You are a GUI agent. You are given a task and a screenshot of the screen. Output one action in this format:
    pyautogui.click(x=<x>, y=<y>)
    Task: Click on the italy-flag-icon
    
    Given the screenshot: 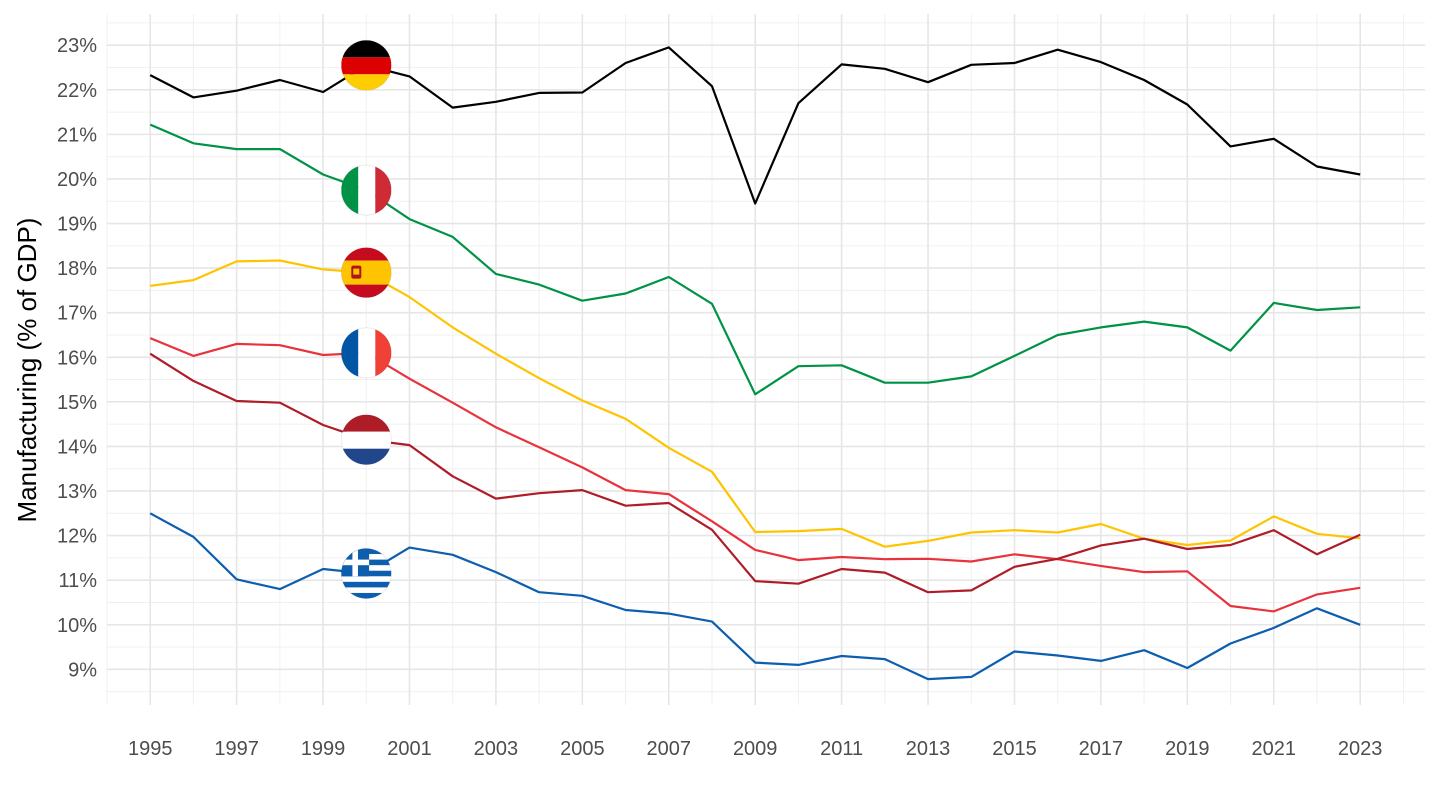 What is the action you would take?
    pyautogui.click(x=366, y=190)
    